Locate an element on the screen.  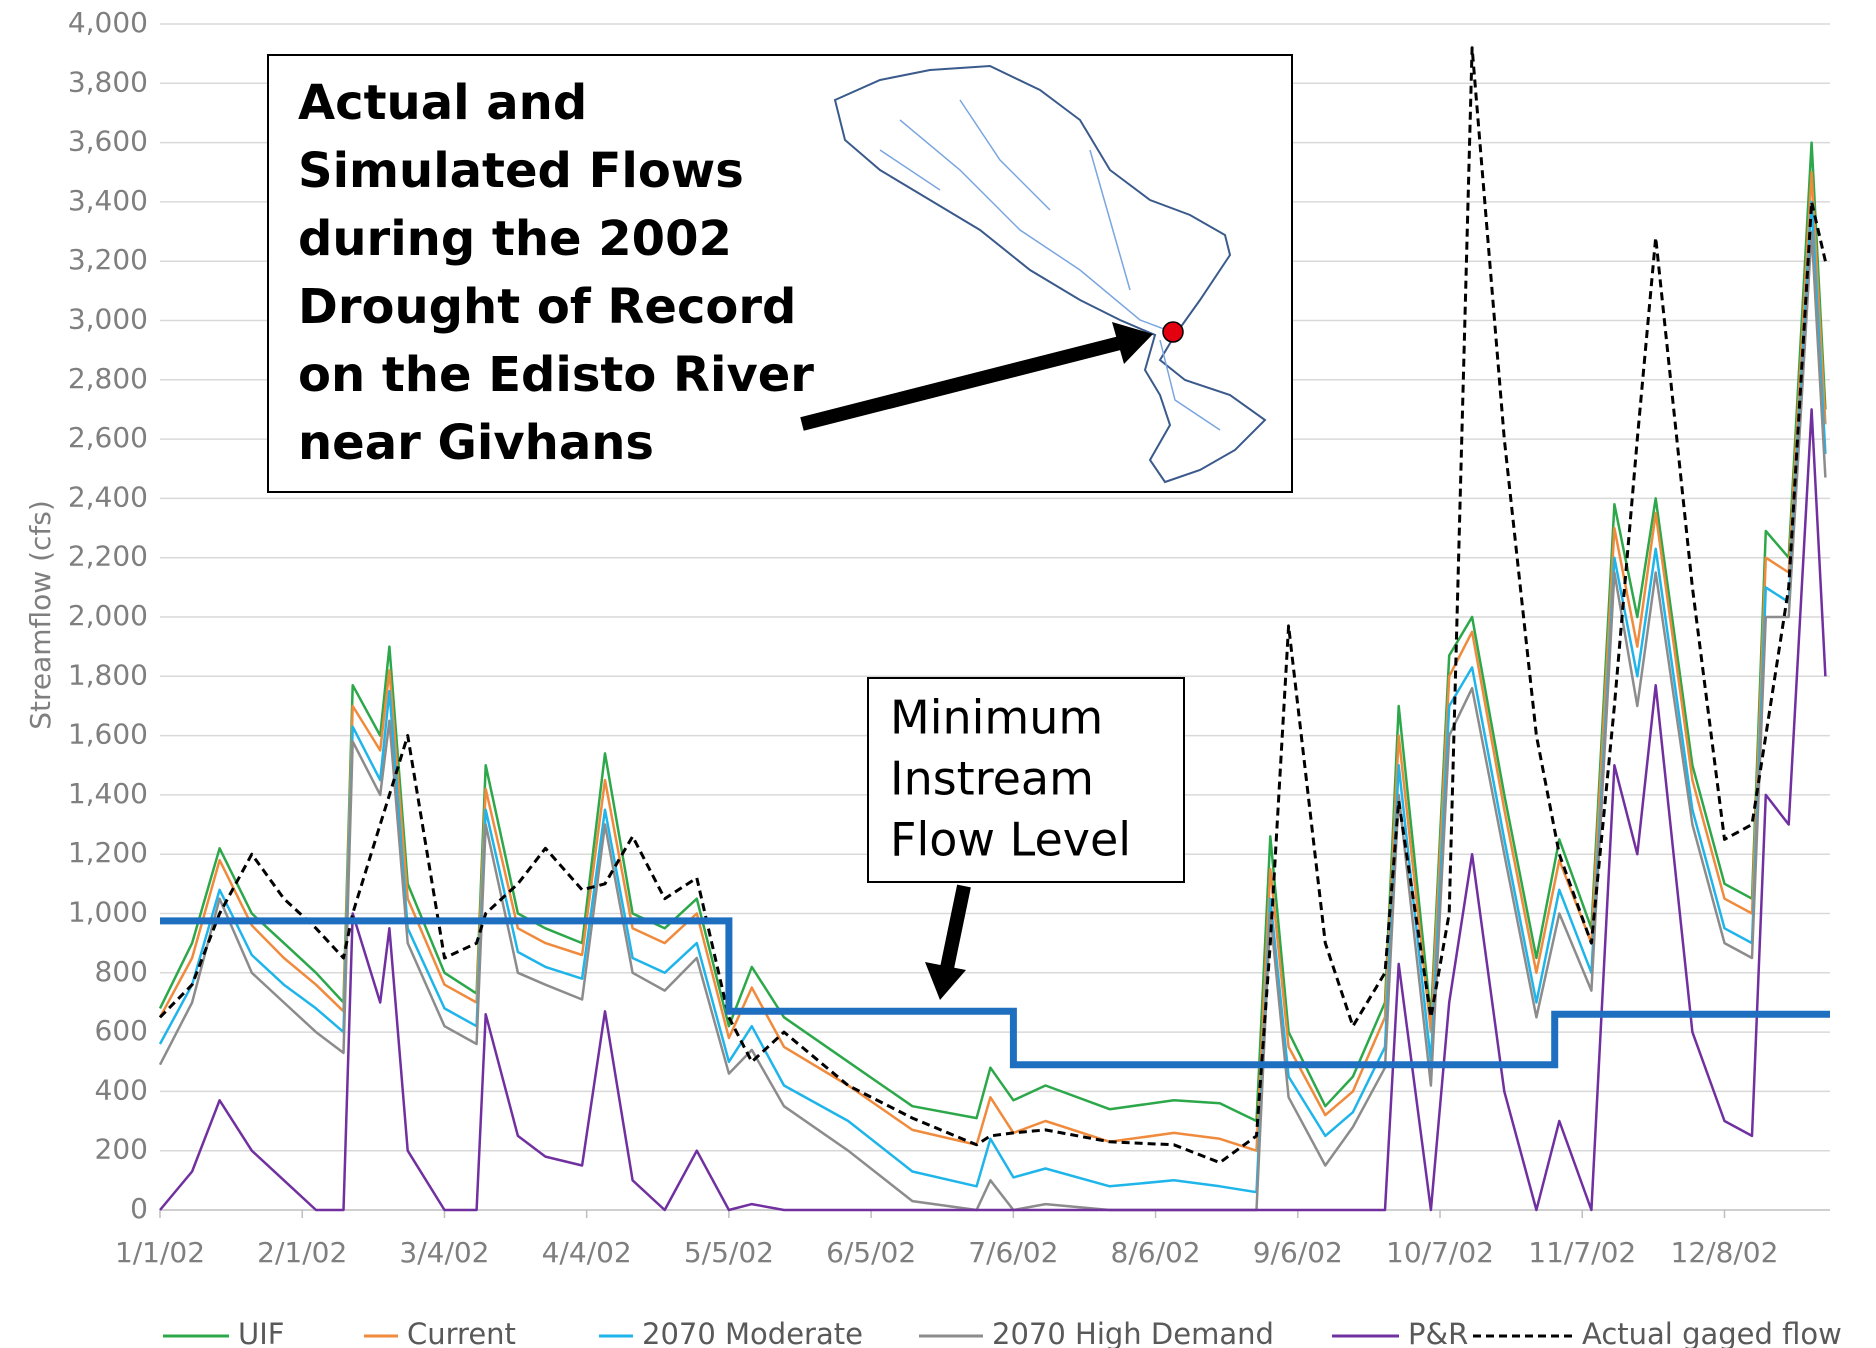
legend-label: Current is located at coordinates (461, 1332).